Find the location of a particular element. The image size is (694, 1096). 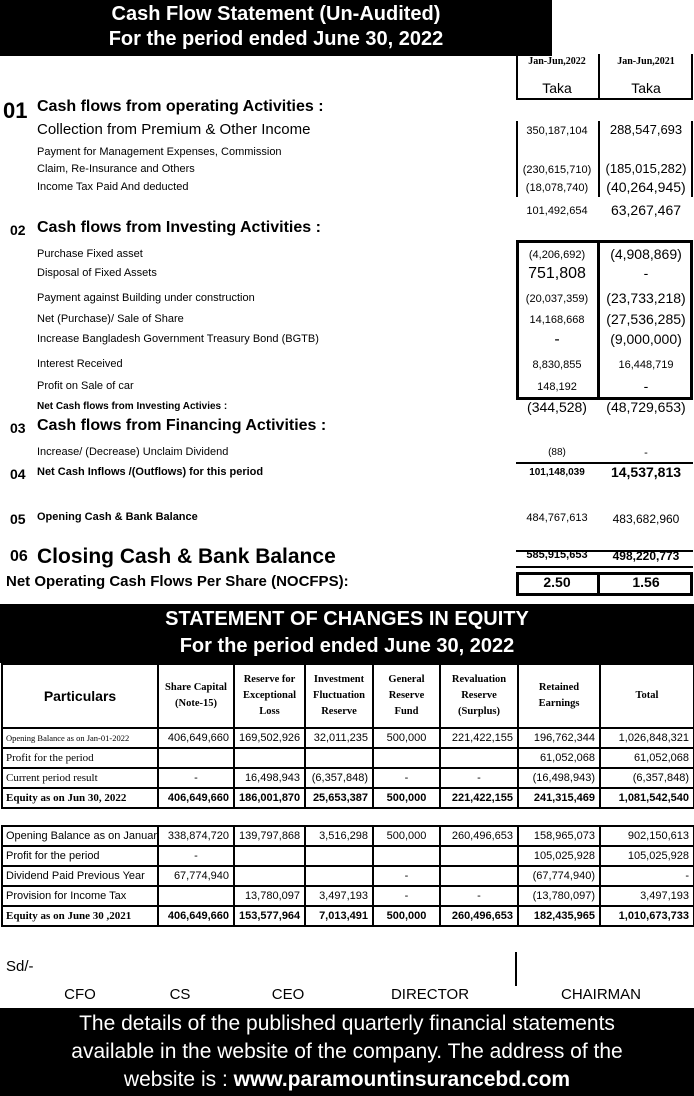

row-value: 484,767,613 is located at coordinates (557, 518).